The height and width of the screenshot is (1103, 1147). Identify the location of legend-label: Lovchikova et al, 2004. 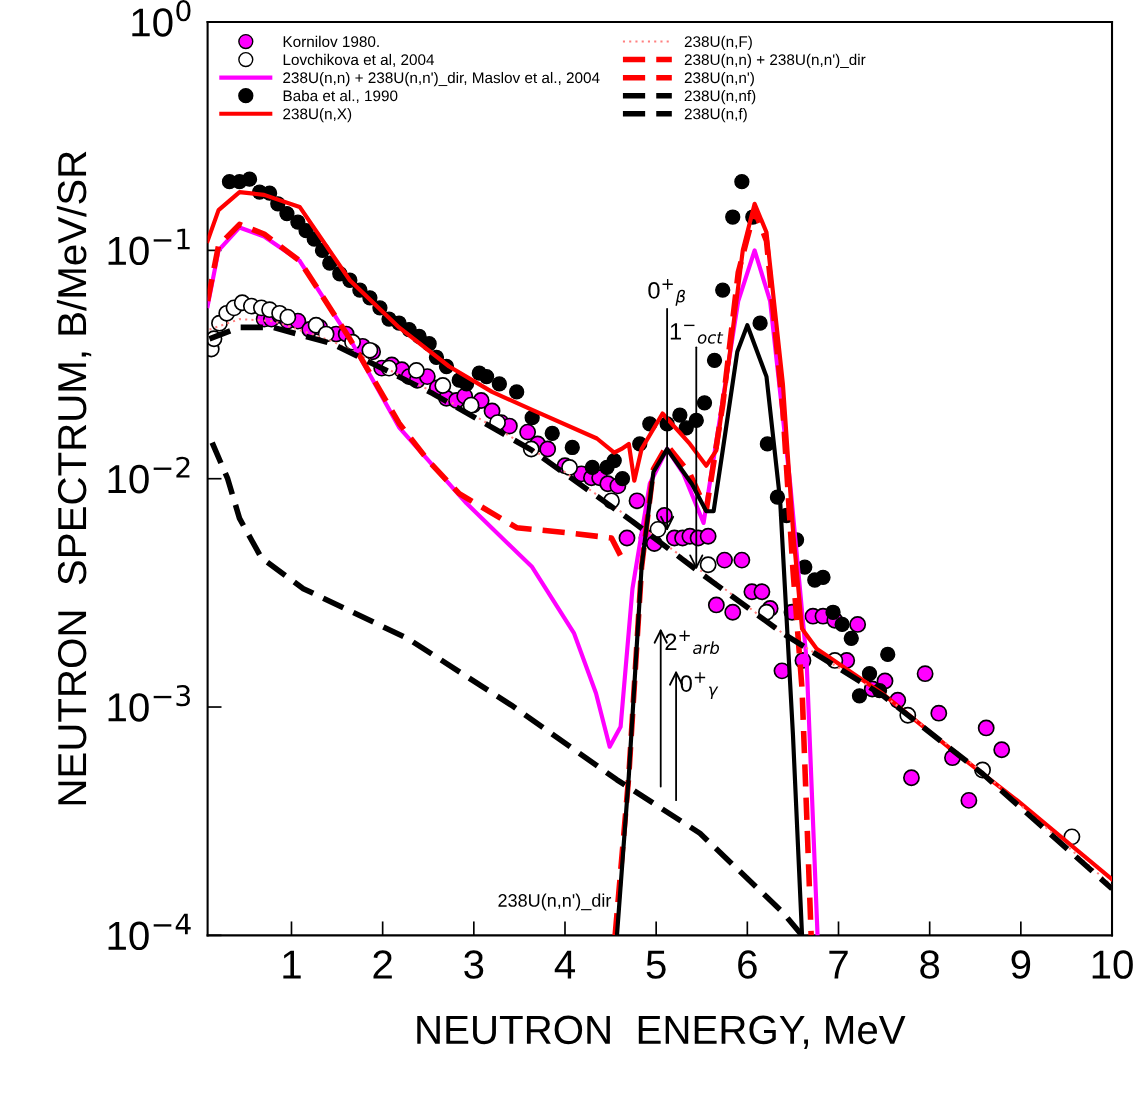
(359, 60).